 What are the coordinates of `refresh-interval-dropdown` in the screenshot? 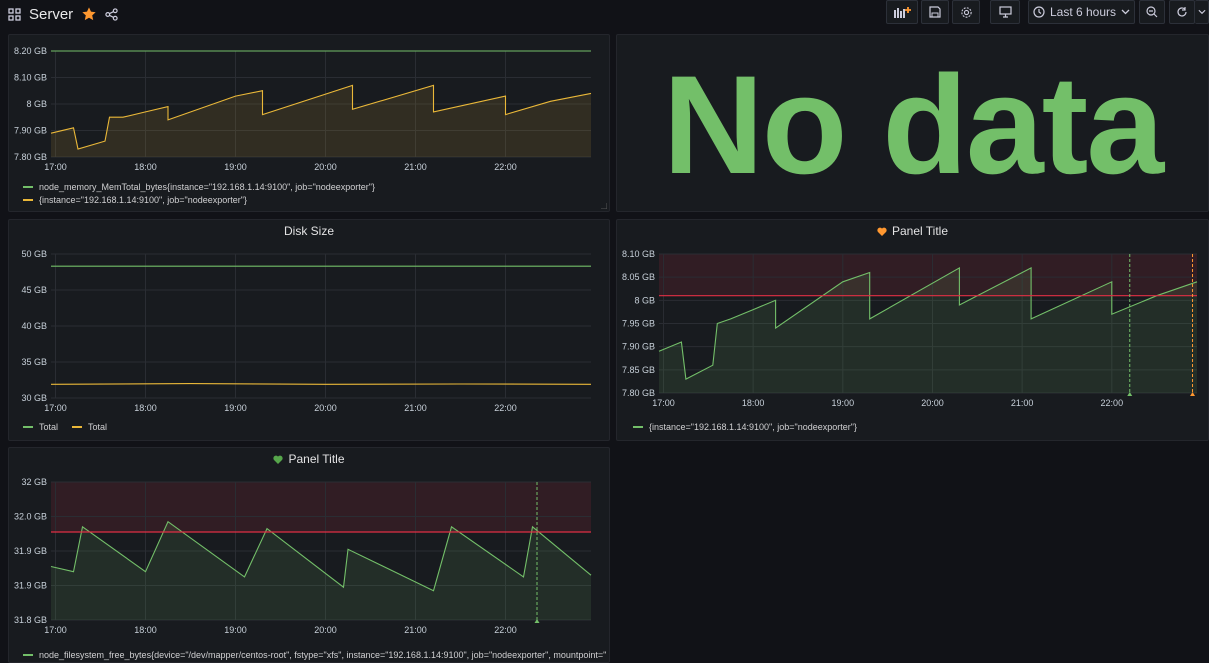 It's located at (1202, 12).